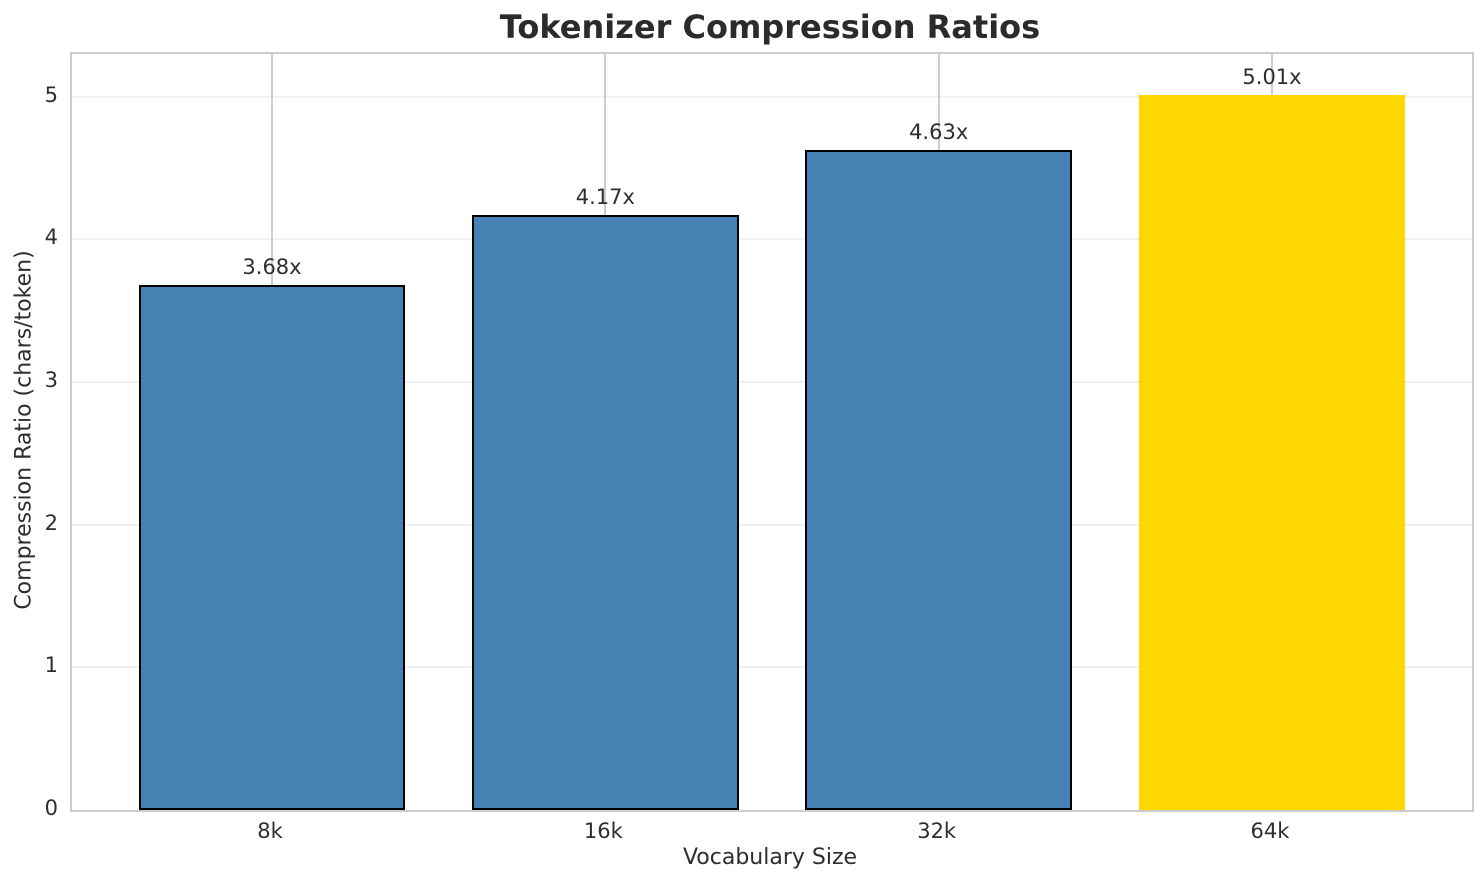 The image size is (1483, 885). What do you see at coordinates (938, 479) in the screenshot?
I see `bar-32k` at bounding box center [938, 479].